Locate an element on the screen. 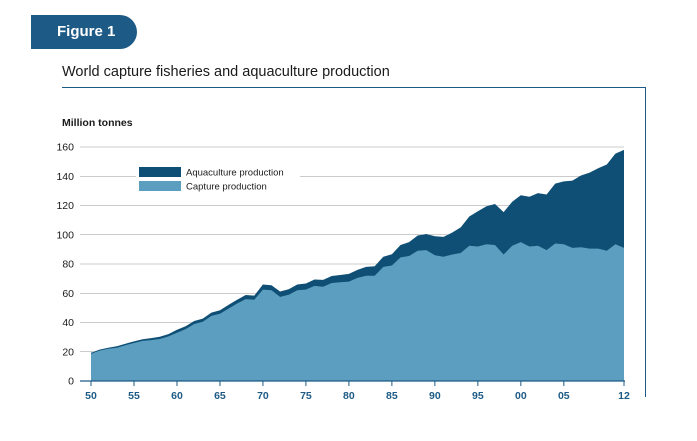  legend-label: Capture production is located at coordinates (226, 187).